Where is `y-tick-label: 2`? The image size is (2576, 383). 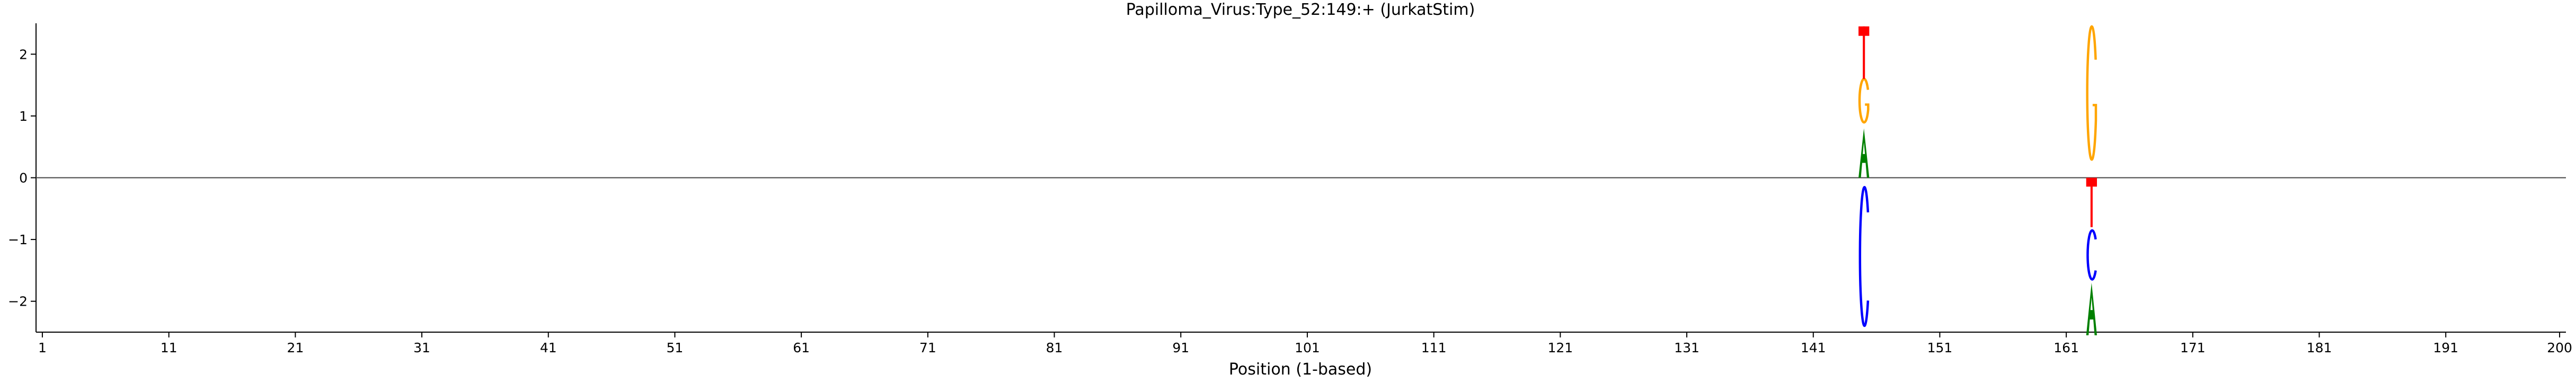 y-tick-label: 2 is located at coordinates (23, 55).